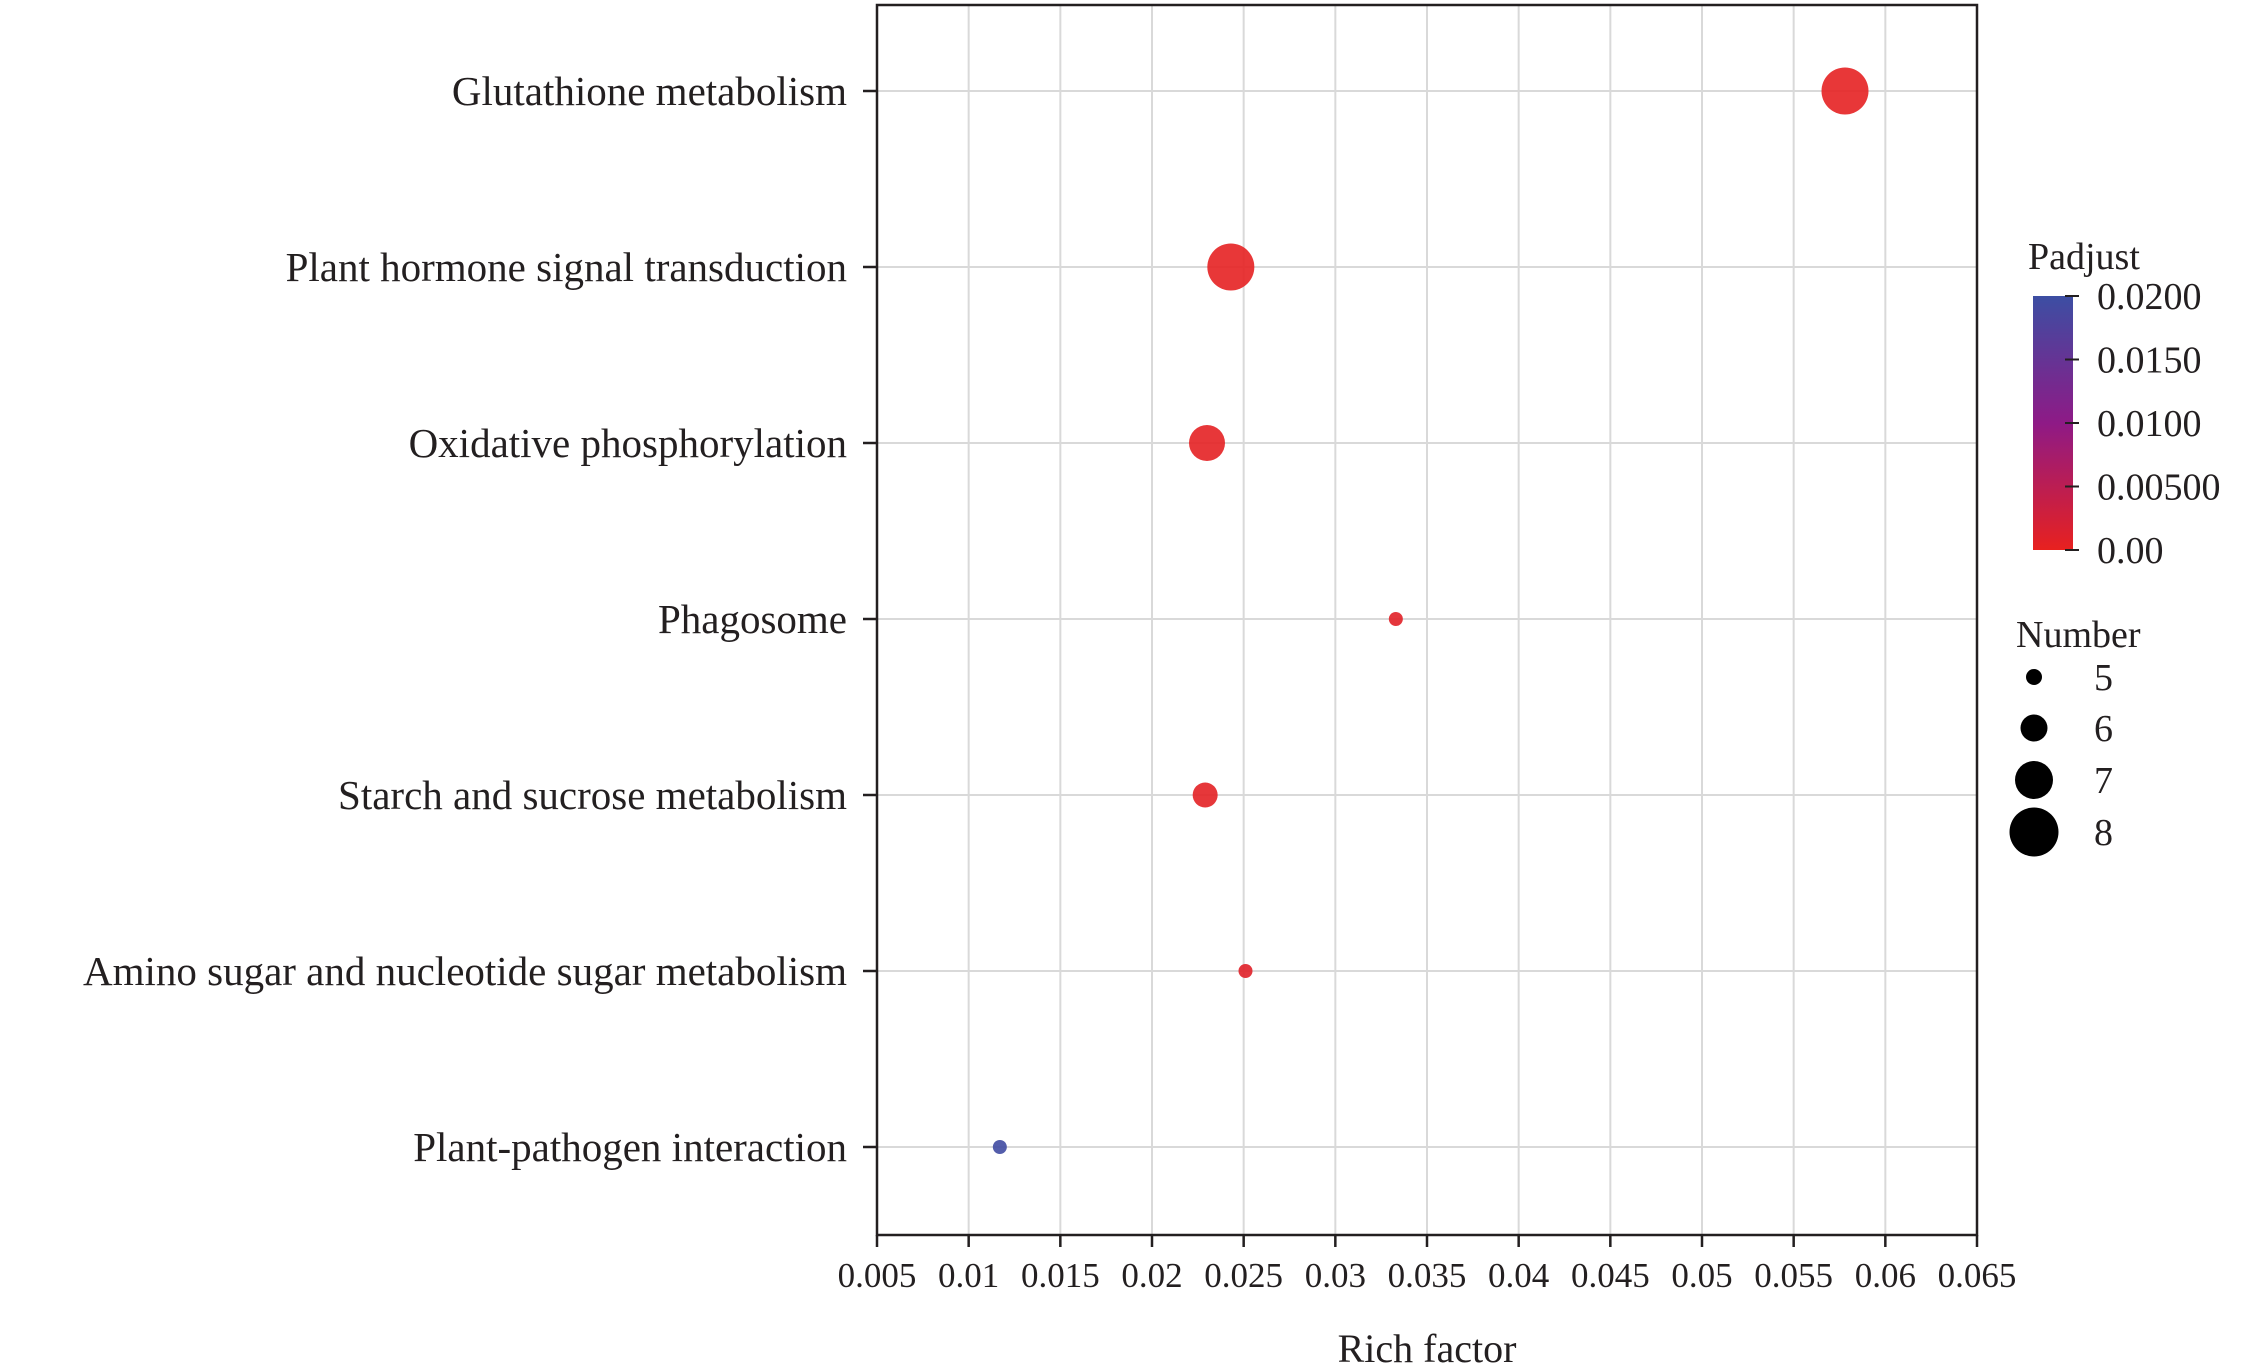 The width and height of the screenshot is (2246, 1368). What do you see at coordinates (1885, 1275) in the screenshot?
I see `x-tick-label: 0.06` at bounding box center [1885, 1275].